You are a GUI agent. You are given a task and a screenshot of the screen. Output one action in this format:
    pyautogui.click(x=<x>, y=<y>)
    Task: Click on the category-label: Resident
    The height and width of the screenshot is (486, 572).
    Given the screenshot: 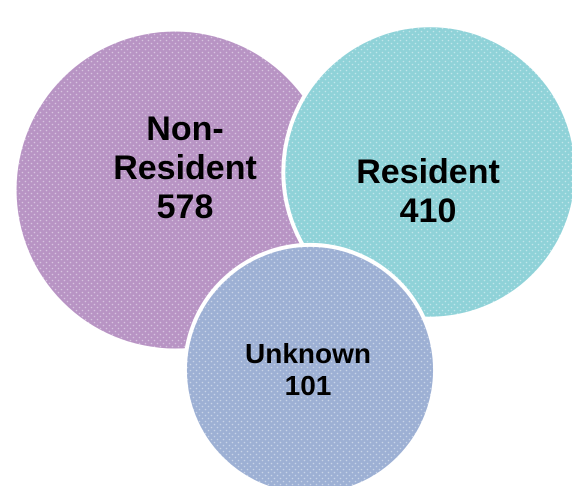 What is the action you would take?
    pyautogui.click(x=428, y=172)
    